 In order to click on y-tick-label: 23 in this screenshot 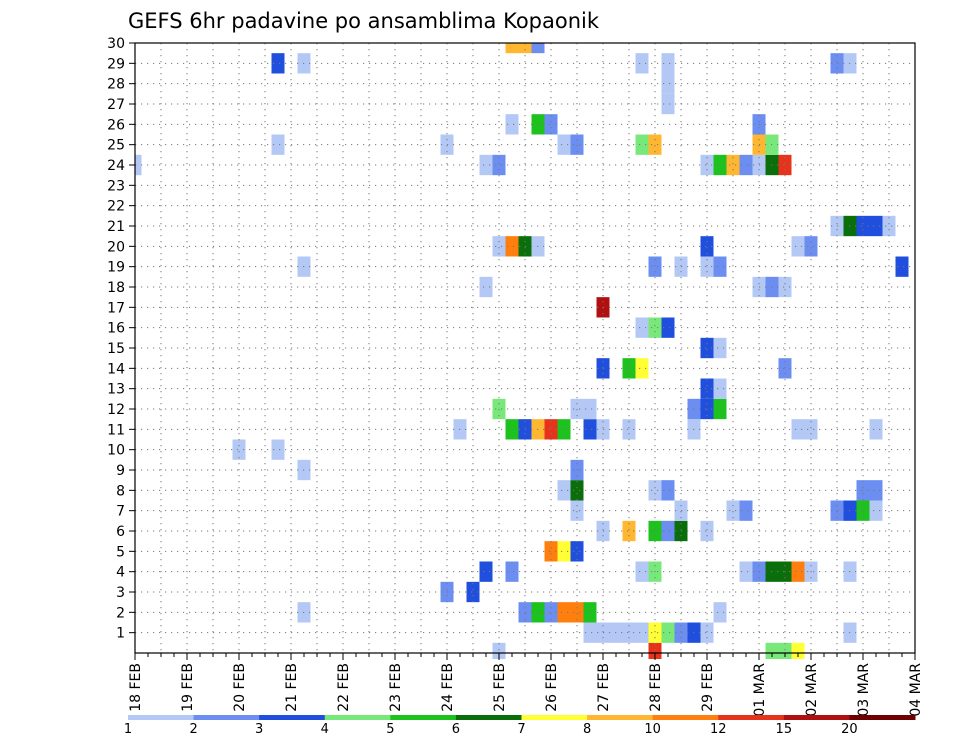, I will do `click(116, 186)`.